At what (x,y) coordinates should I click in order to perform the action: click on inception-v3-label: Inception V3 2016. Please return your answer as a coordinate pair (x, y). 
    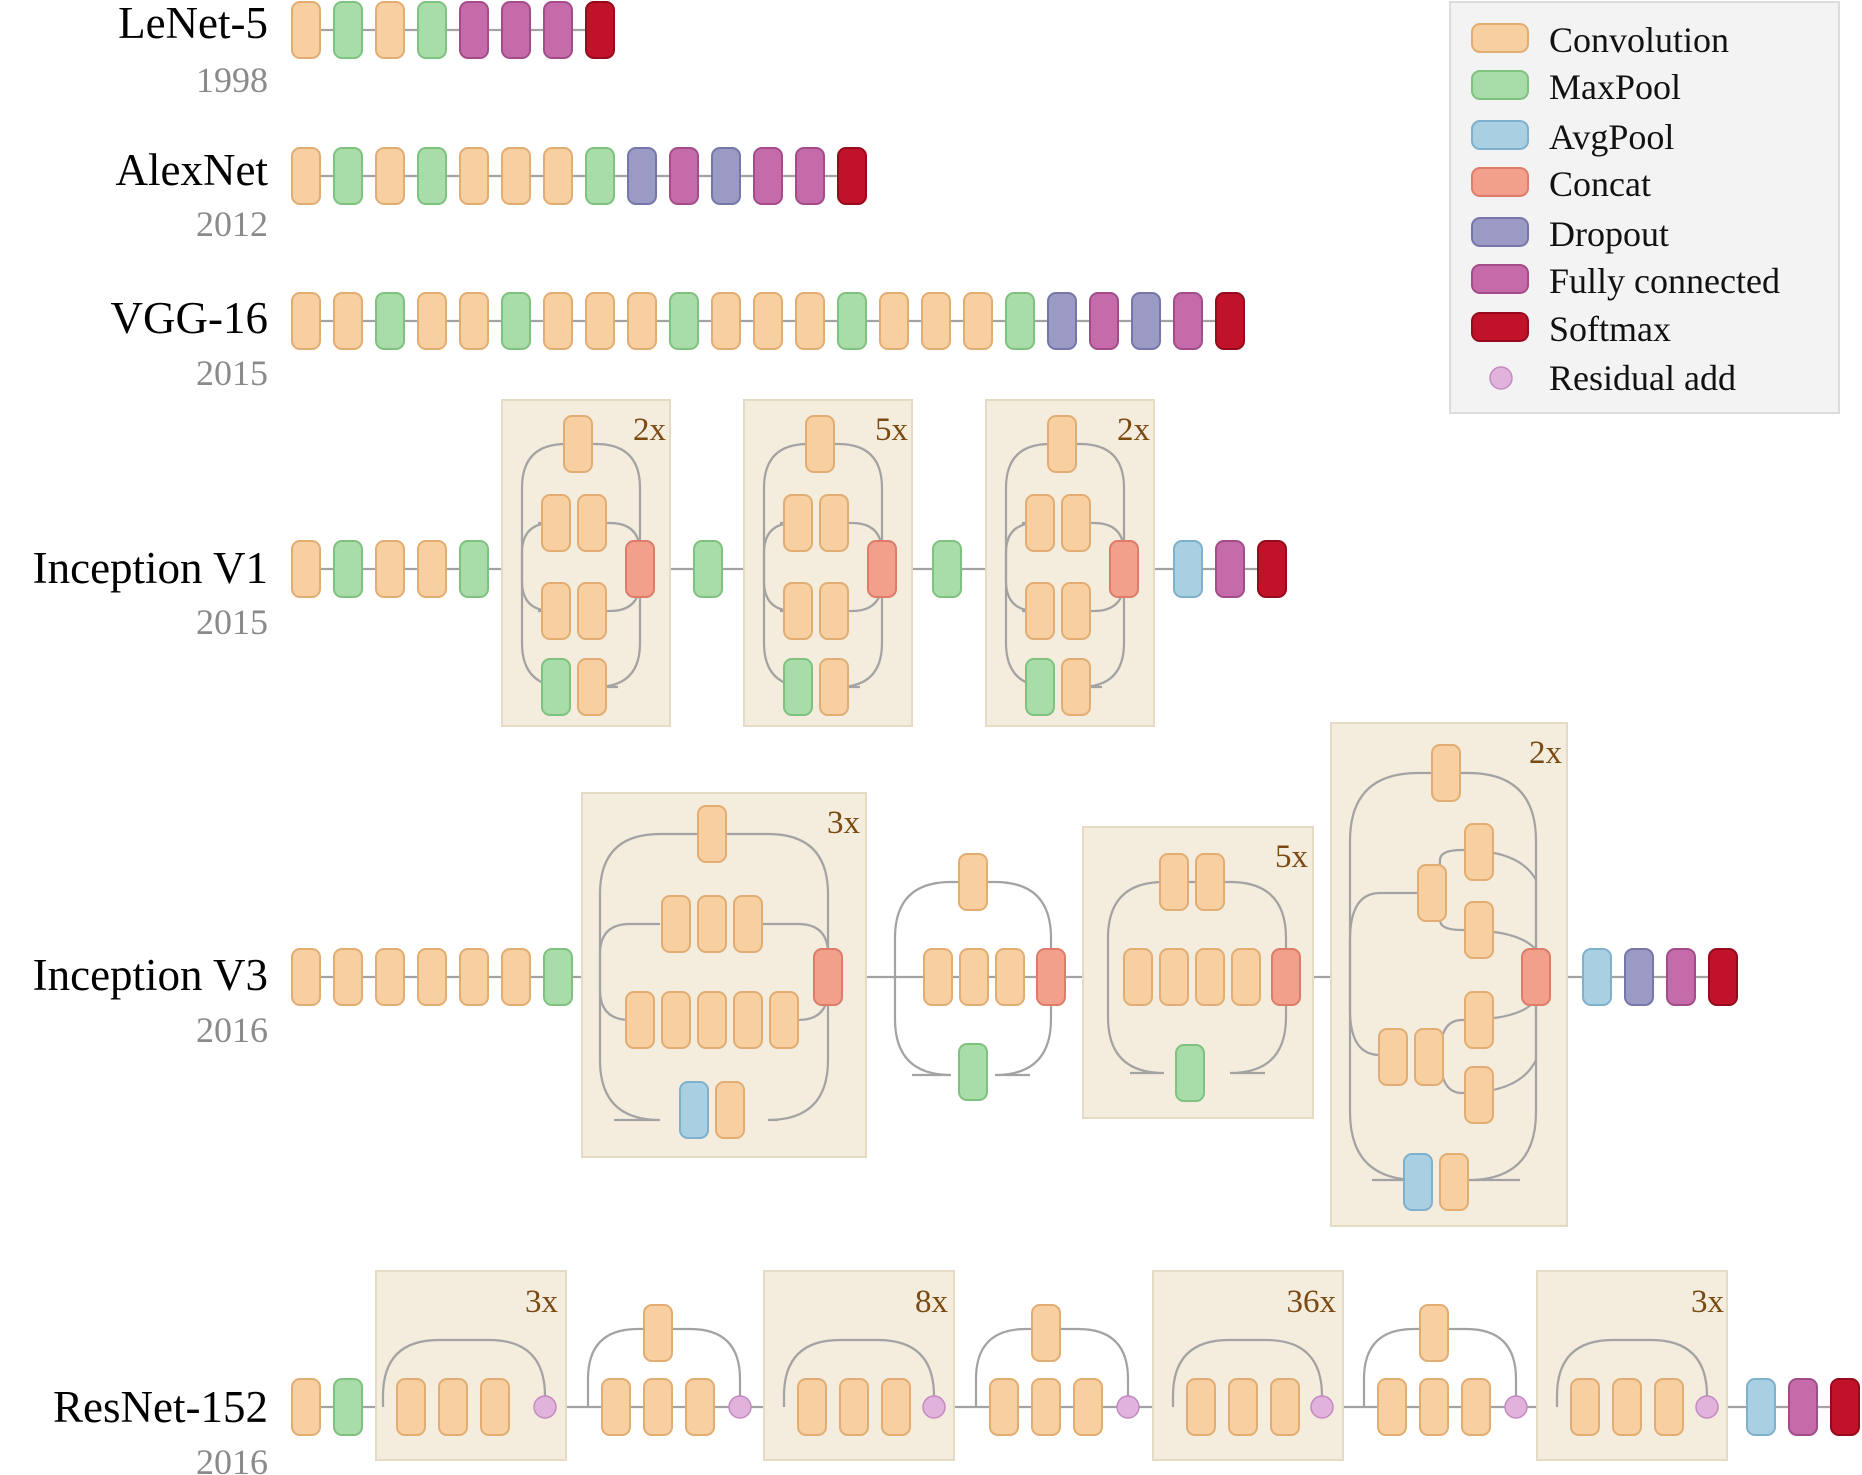
    Looking at the image, I should click on (150, 1000).